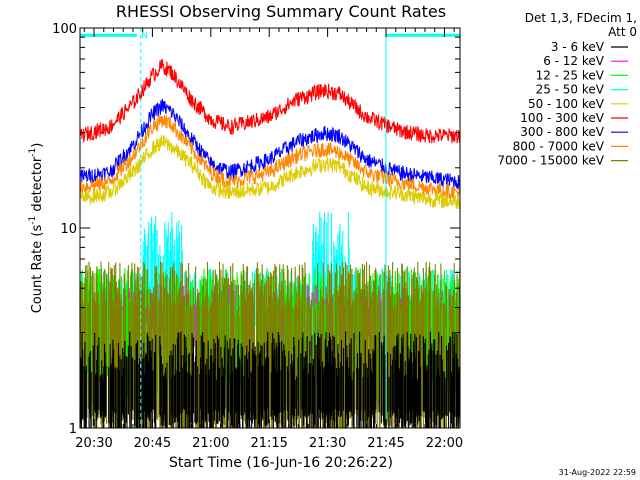 The image size is (640, 480). I want to click on legend-header-line-1: Det 1,3, FDecim 1,, so click(581, 18).